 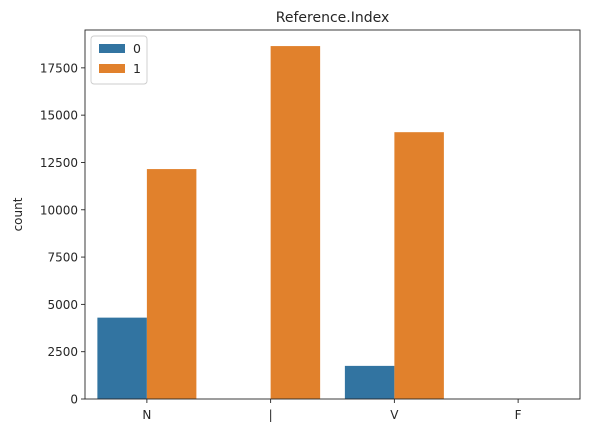 What do you see at coordinates (146, 415) in the screenshot?
I see `x-tick-label-0: N` at bounding box center [146, 415].